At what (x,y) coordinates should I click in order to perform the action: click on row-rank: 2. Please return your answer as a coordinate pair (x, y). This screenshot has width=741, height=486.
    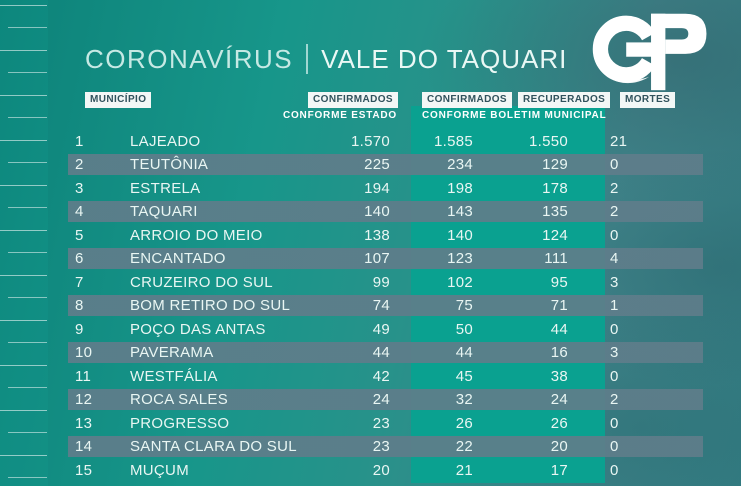
    Looking at the image, I should click on (79, 165).